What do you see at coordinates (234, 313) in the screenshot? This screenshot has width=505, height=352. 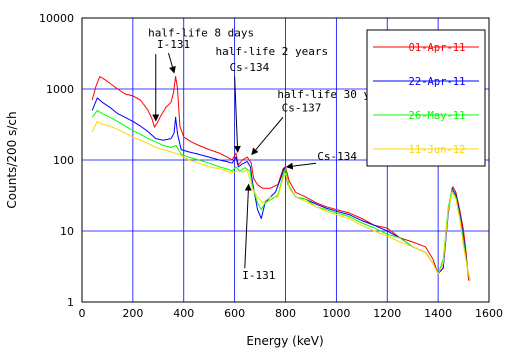 I see `x-tick-label: 600` at bounding box center [234, 313].